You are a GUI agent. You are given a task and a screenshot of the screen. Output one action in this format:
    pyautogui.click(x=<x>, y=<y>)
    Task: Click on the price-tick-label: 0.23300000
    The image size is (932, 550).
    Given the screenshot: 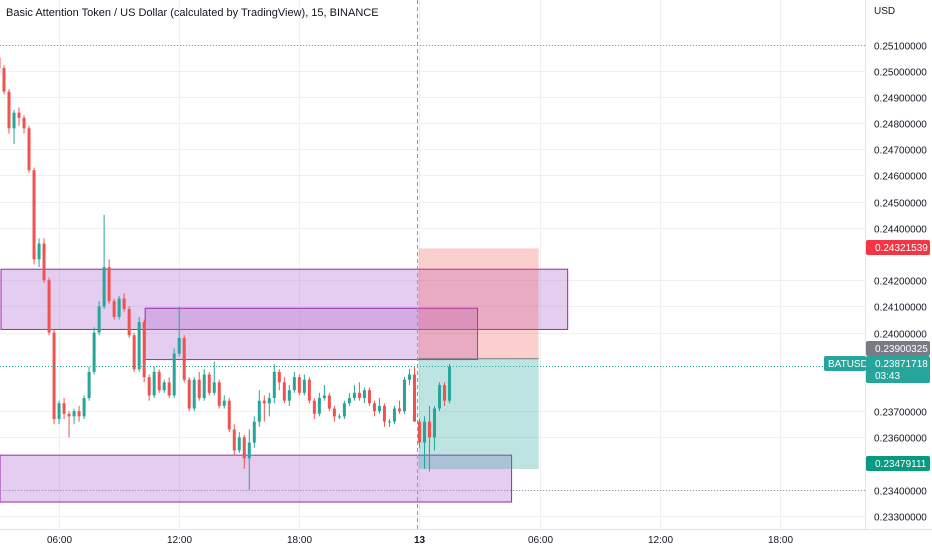 What is the action you would take?
    pyautogui.click(x=900, y=518)
    